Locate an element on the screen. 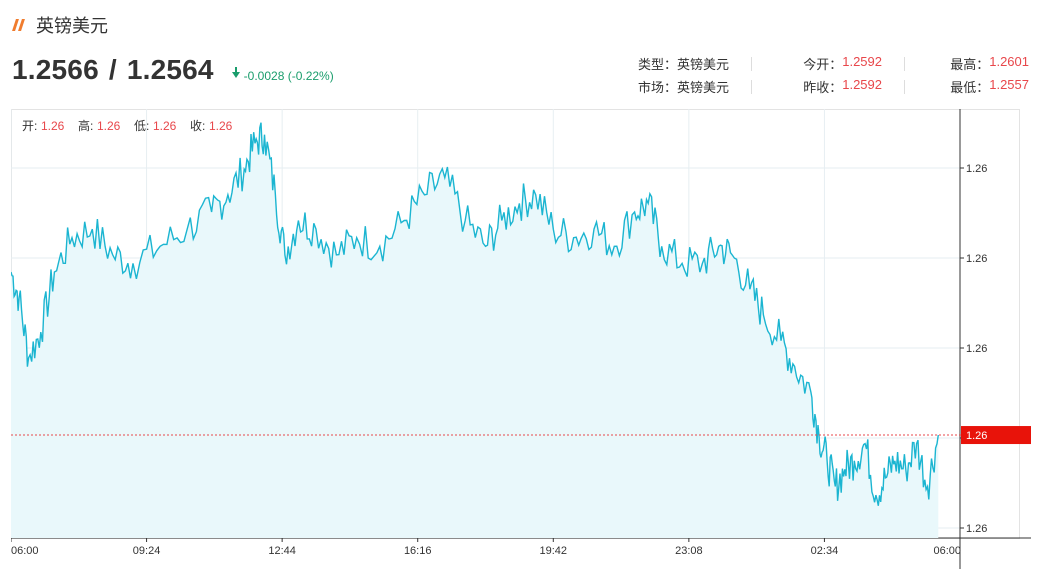 This screenshot has width=1037, height=579. double-slash-icon is located at coordinates (19, 25).